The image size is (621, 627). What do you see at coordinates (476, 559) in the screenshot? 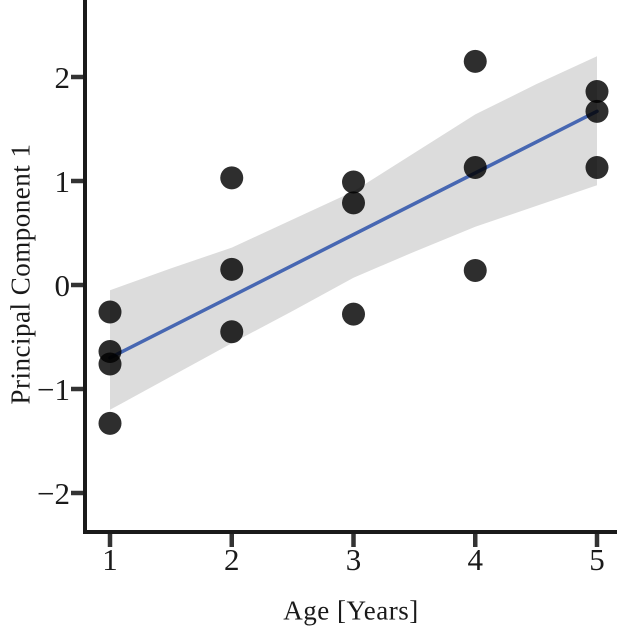
I see `x-tick-label: 4` at bounding box center [476, 559].